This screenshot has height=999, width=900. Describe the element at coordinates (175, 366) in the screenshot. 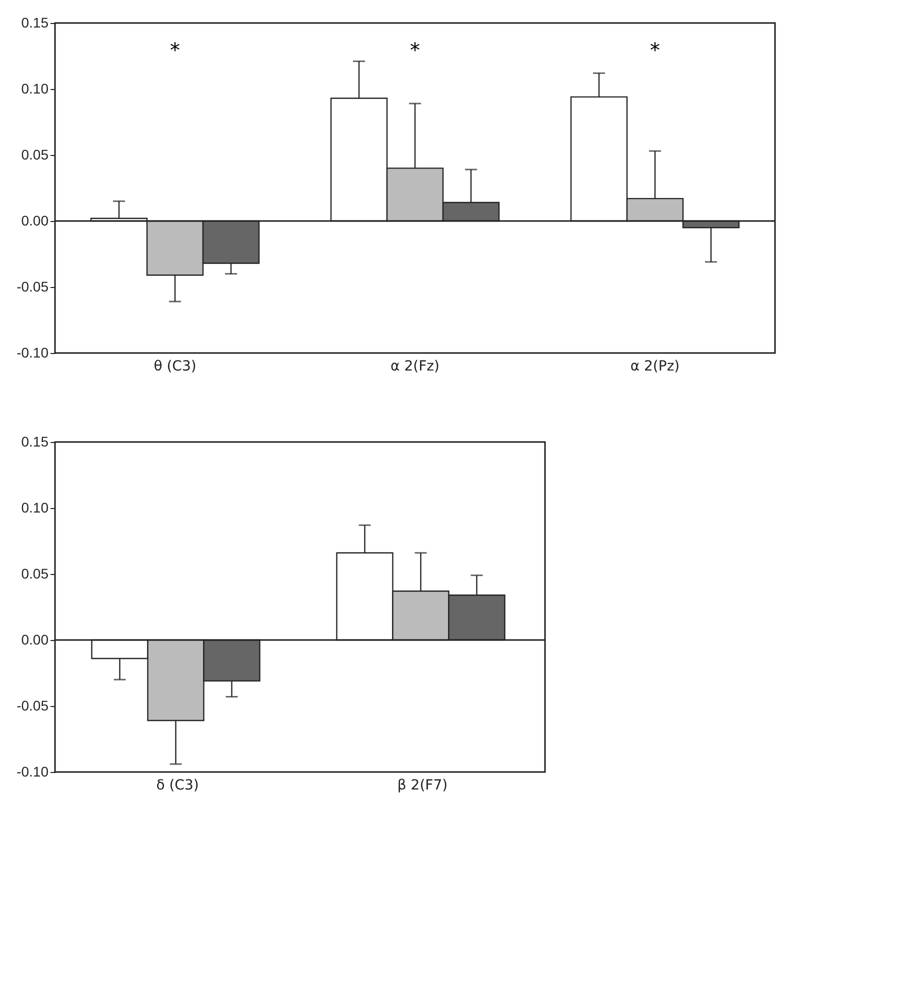

I see `x-tick-label: θ (C3)` at that location.